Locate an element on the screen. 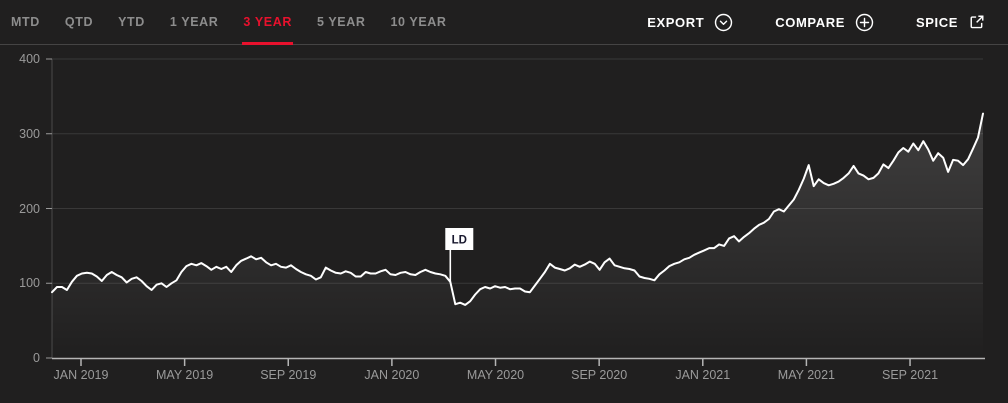 The image size is (1008, 403). tab-5-year: 5 YEAR is located at coordinates (341, 22).